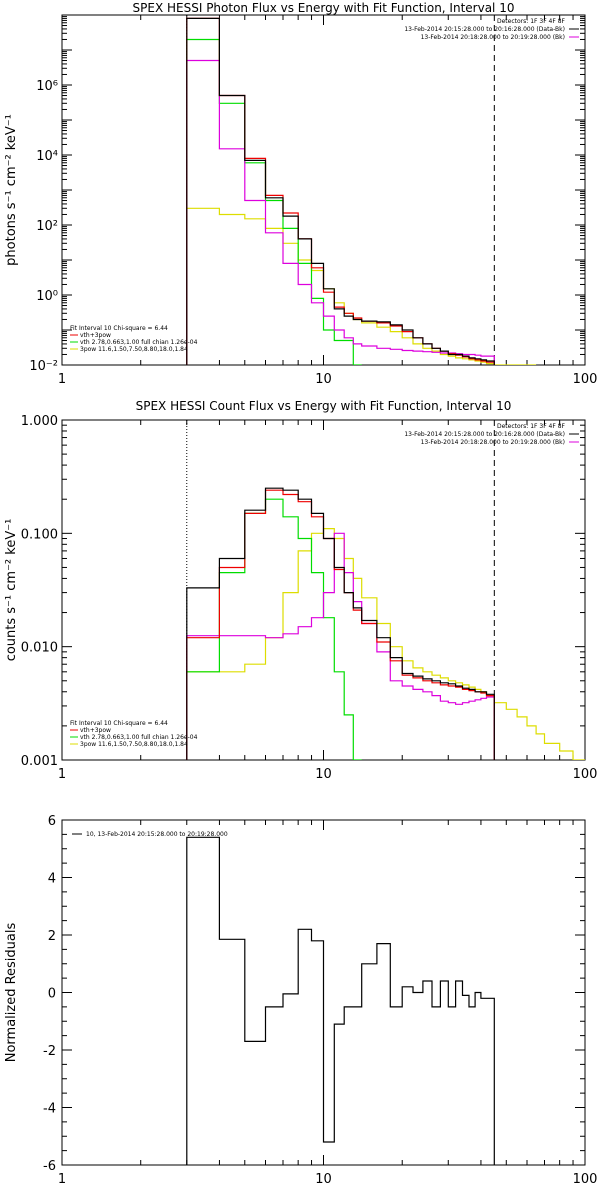  Describe the element at coordinates (47, 156) in the screenshot. I see `y-tick-label: 10⁴` at that location.